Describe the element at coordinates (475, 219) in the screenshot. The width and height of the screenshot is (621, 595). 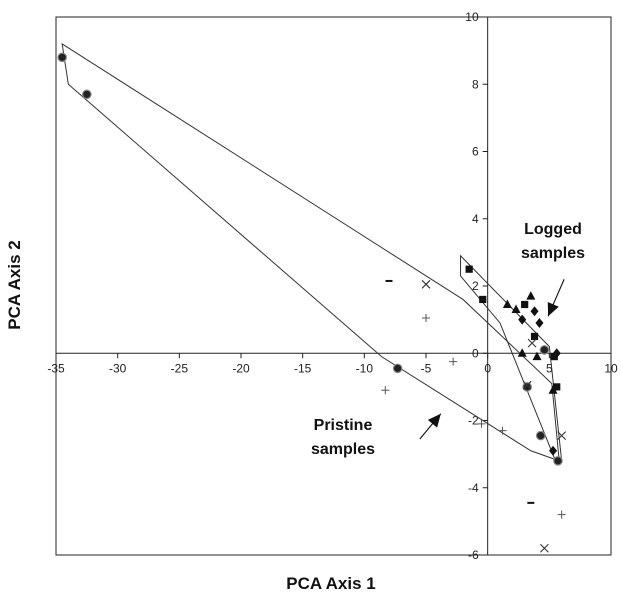
I see `y-tick-label: 4` at that location.